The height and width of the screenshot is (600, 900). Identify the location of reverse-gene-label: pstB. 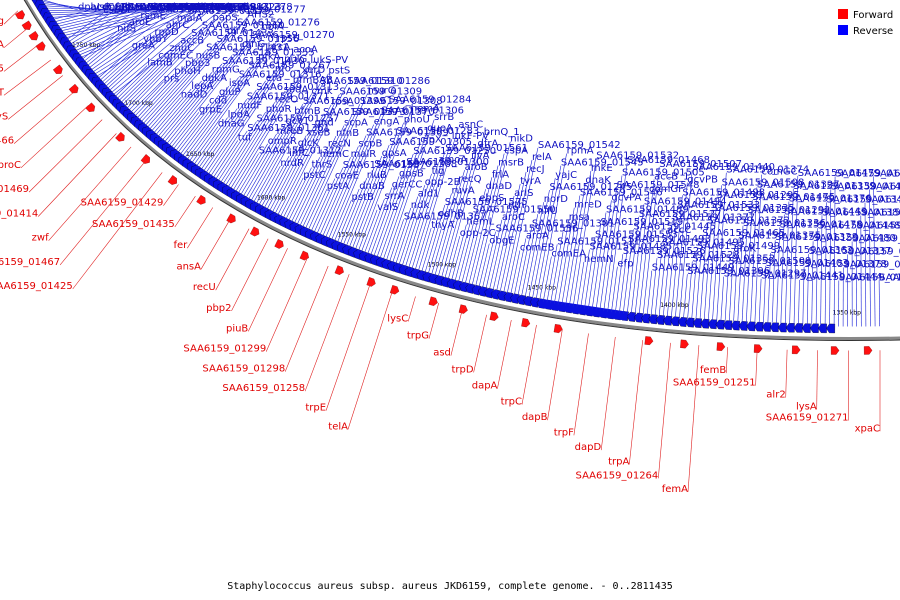
(363, 197).